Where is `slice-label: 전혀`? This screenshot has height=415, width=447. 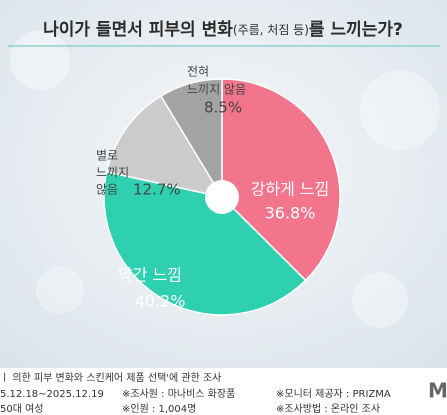
slice-label: 전혀 is located at coordinates (198, 72).